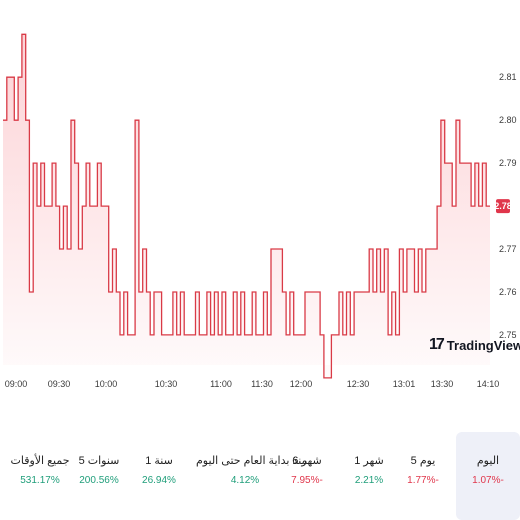 Image resolution: width=520 pixels, height=520 pixels. What do you see at coordinates (404, 384) in the screenshot?
I see `x-tick-label: 13:01` at bounding box center [404, 384].